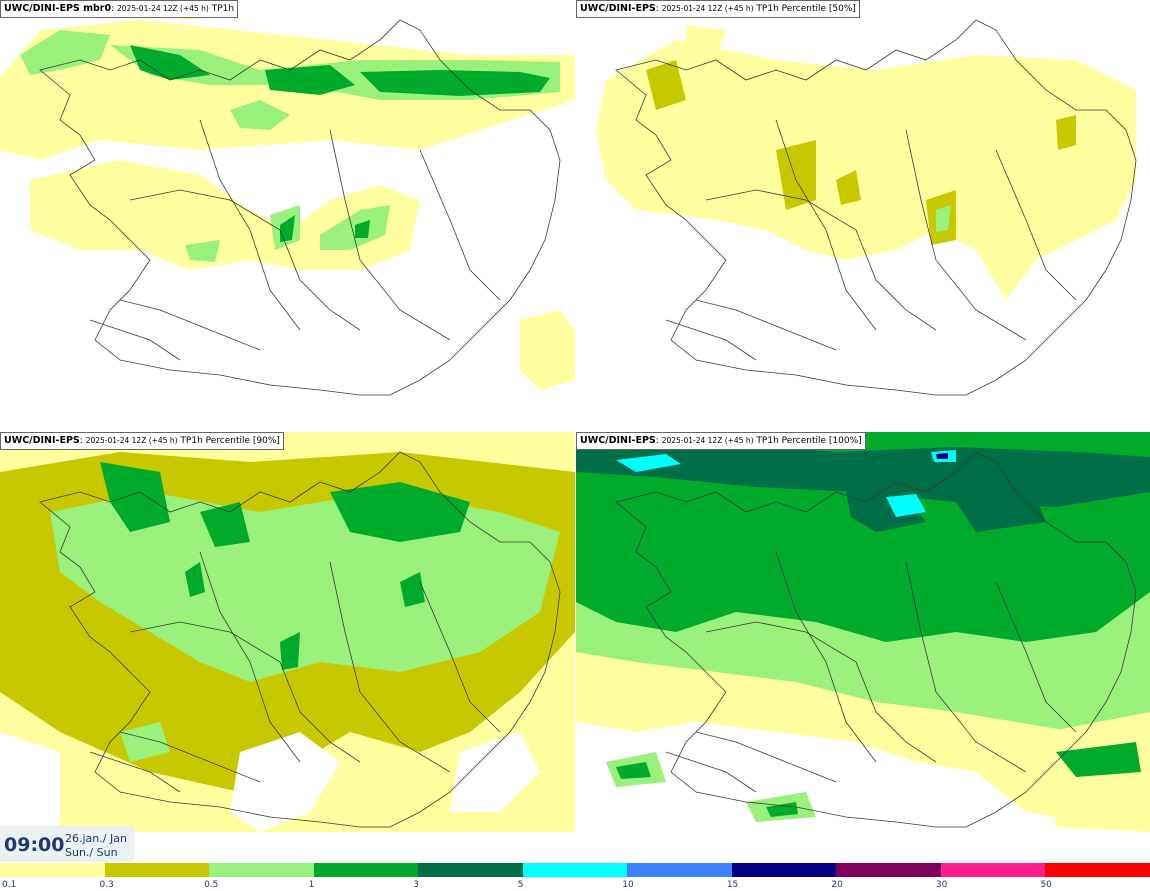  I want to click on precip-fields, so click(866, 162).